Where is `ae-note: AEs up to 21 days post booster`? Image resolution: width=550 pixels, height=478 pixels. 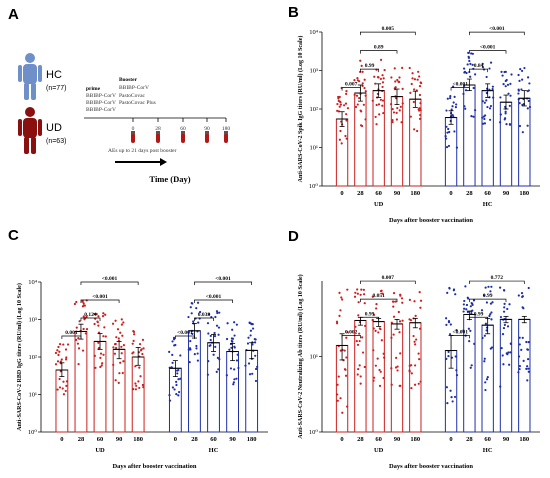 ae-note: AEs up to 21 days post booster is located at coordinates (142, 151).